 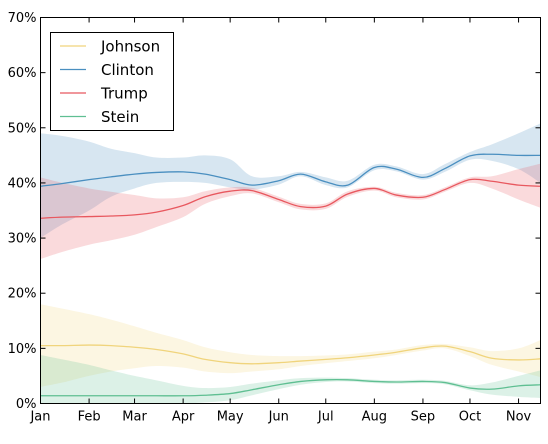 I want to click on y-tick-label: 70%, so click(x=22, y=18).